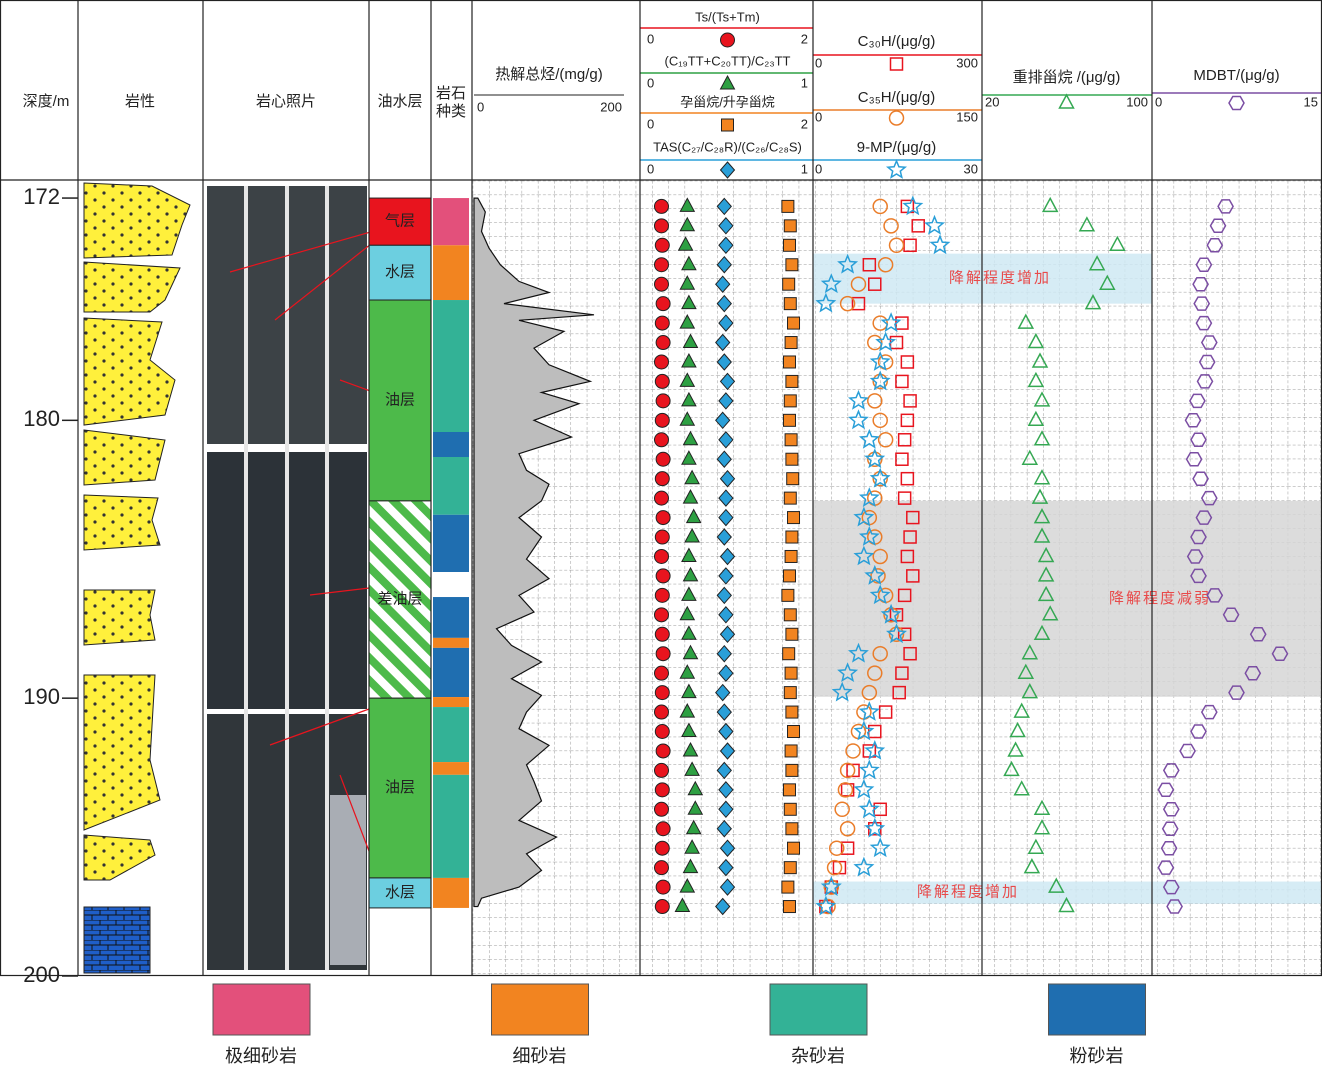  What do you see at coordinates (1097, 1056) in the screenshot?
I see `legend-label: 粉砂岩` at bounding box center [1097, 1056].